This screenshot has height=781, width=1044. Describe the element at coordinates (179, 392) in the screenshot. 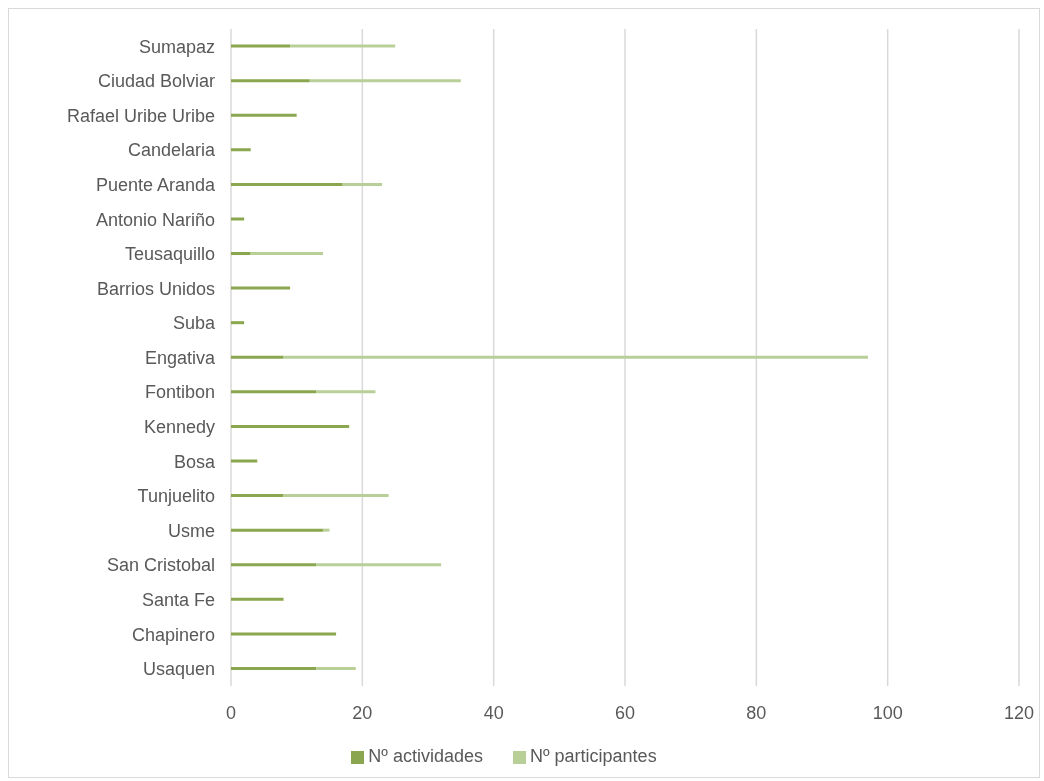

I see `y-tick-label: Fontibon` at that location.